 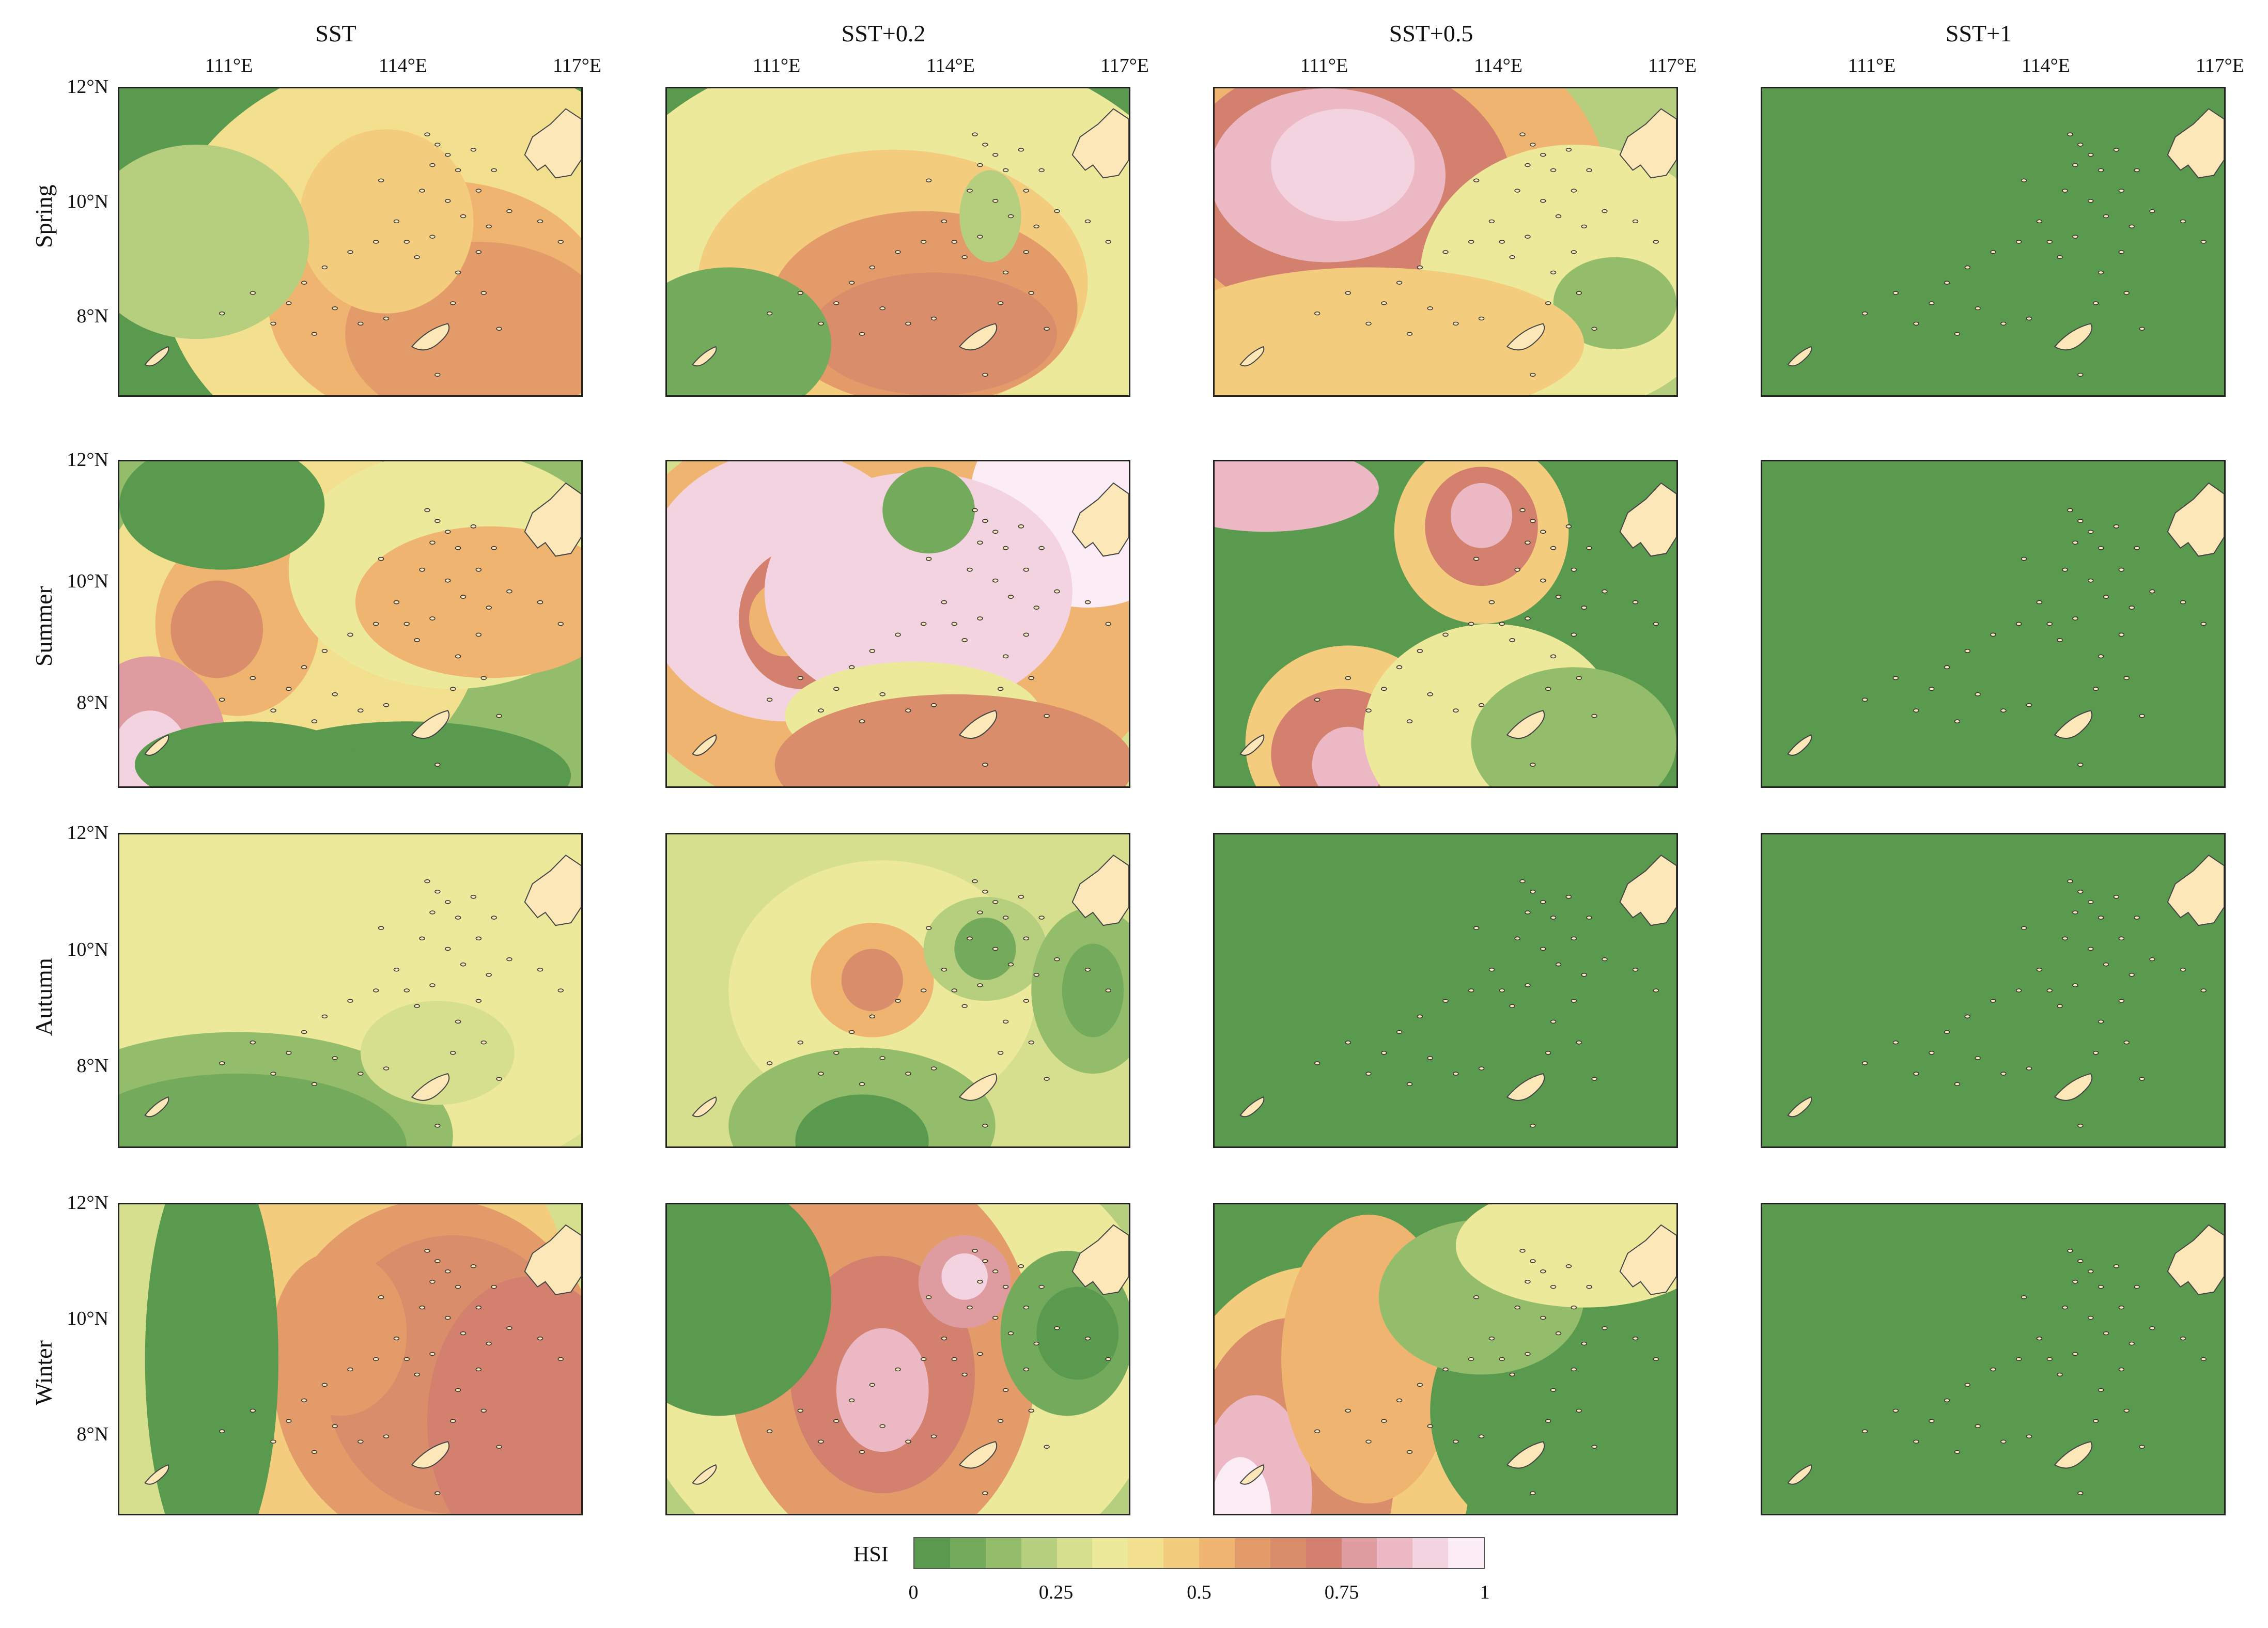 What do you see at coordinates (1199, 1553) in the screenshot?
I see `colorbar` at bounding box center [1199, 1553].